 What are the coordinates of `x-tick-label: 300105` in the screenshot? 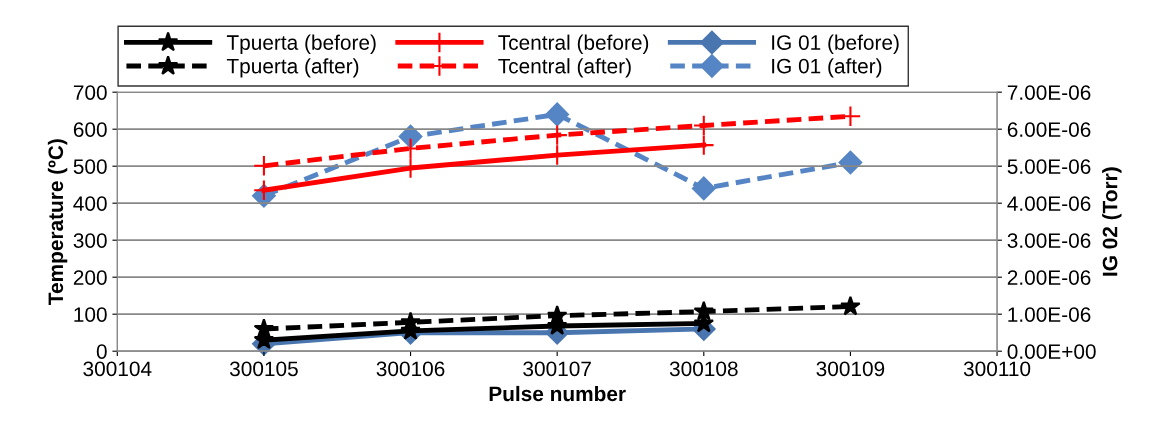 It's located at (263, 369).